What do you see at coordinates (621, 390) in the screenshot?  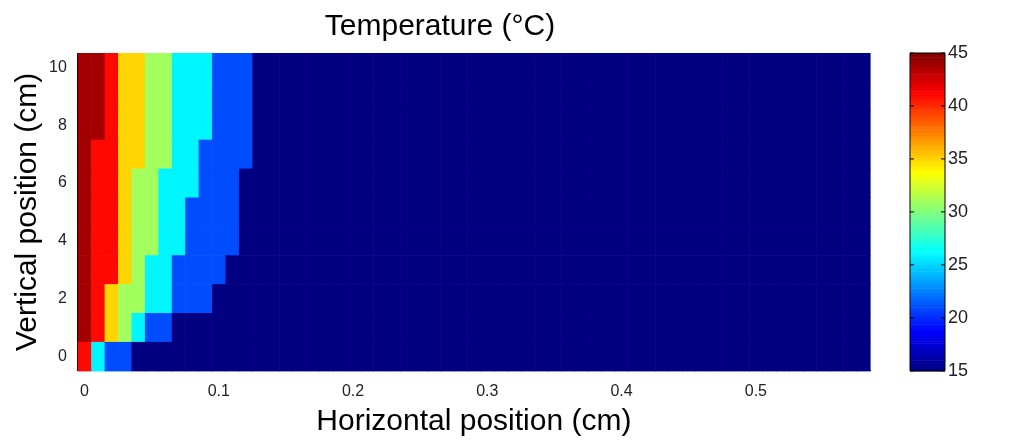 I see `x-tick-label: 0.4` at bounding box center [621, 390].